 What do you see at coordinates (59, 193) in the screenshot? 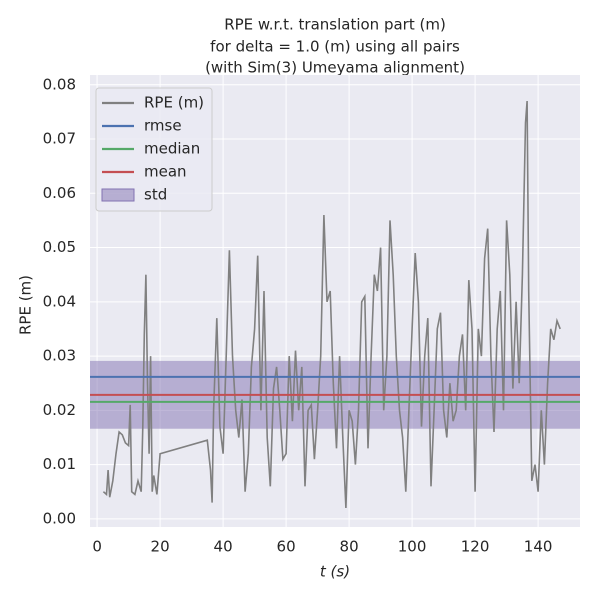
I see `y-tick-label: 0.06` at bounding box center [59, 193].